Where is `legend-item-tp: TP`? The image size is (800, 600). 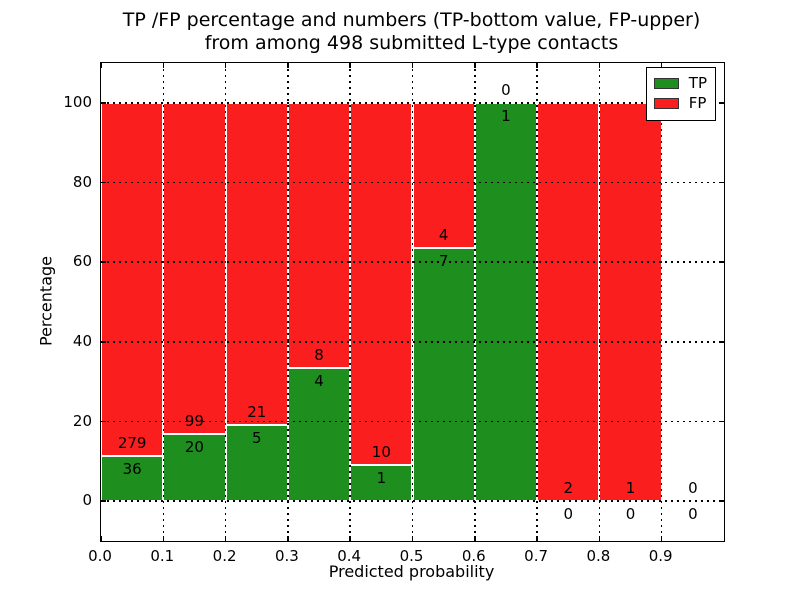 legend-item-tp: TP is located at coordinates (680, 83).